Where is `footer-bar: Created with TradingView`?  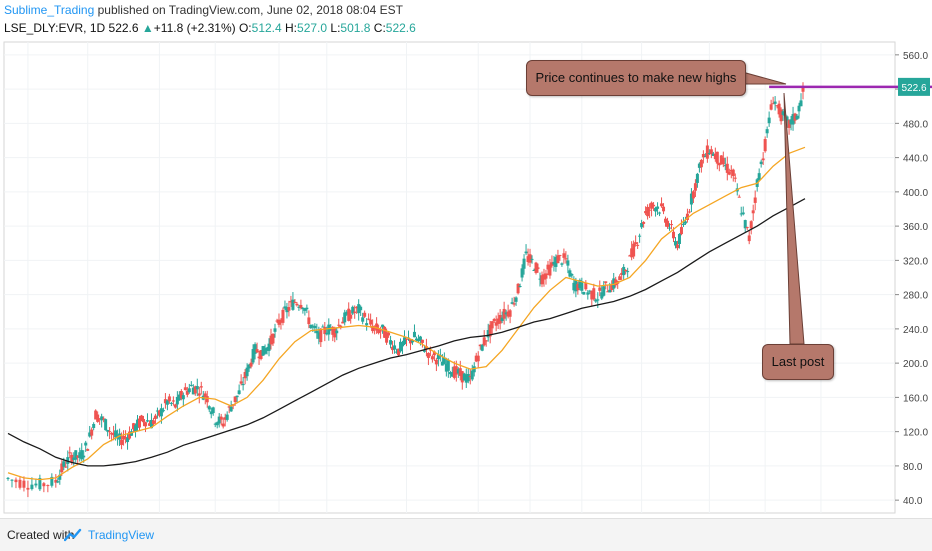
footer-bar: Created with TradingView is located at coordinates (466, 534).